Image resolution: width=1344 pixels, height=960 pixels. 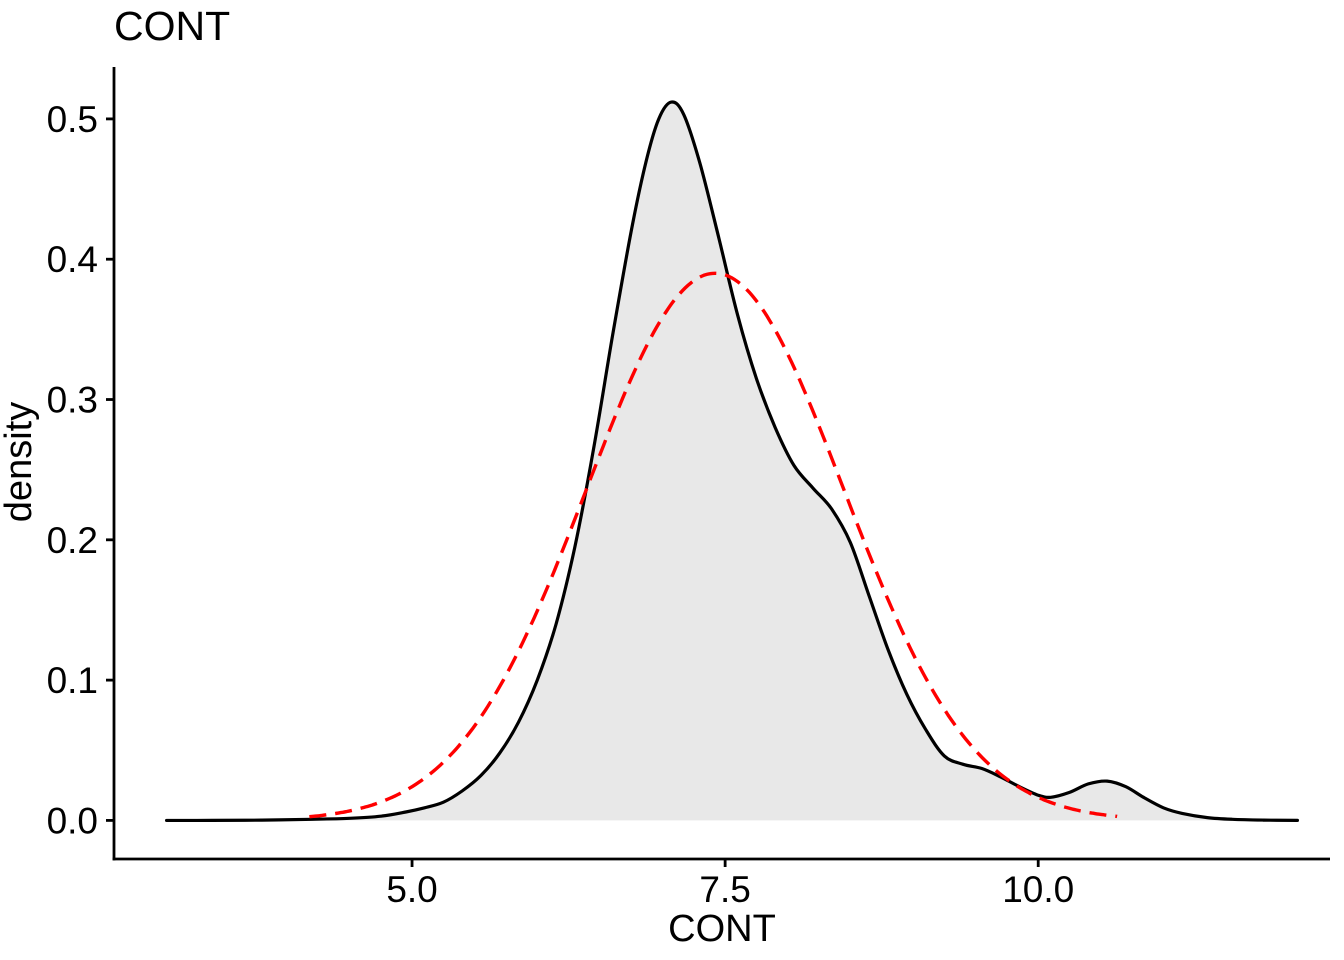 I want to click on x-tick-label: 10.0, so click(x=1038, y=889).